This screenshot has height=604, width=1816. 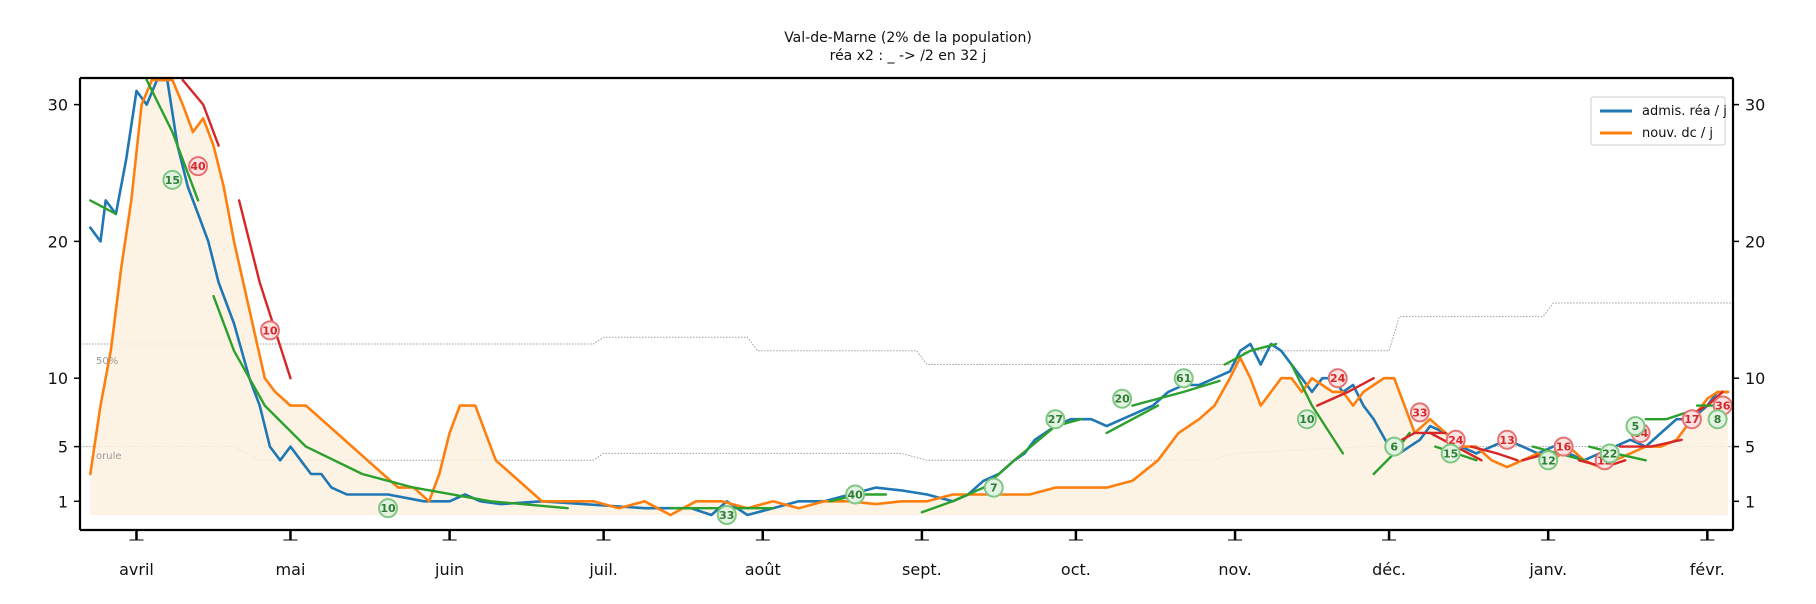 I want to click on badge-label: 17, so click(x=1691, y=419).